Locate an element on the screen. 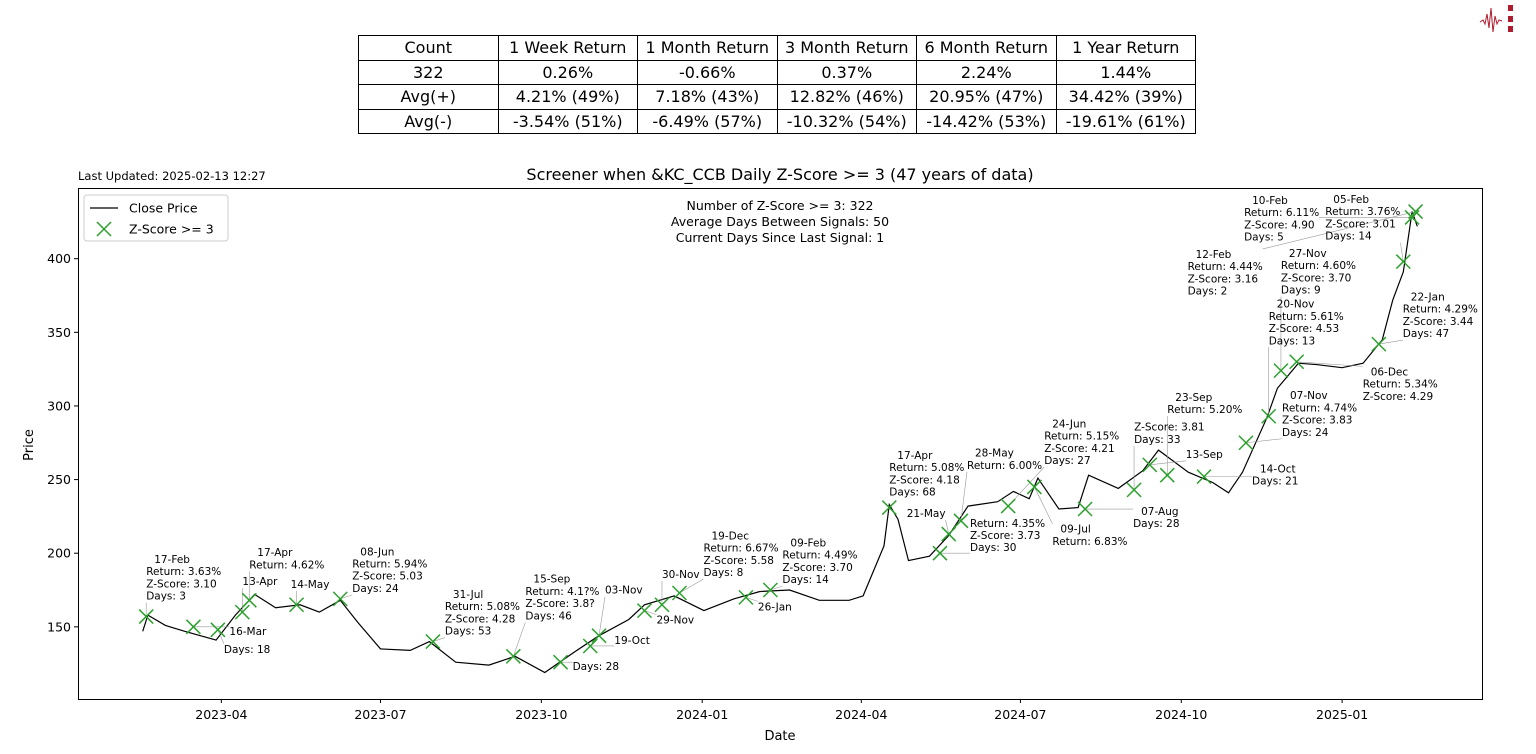  table-cell: 2.24% is located at coordinates (986, 72).